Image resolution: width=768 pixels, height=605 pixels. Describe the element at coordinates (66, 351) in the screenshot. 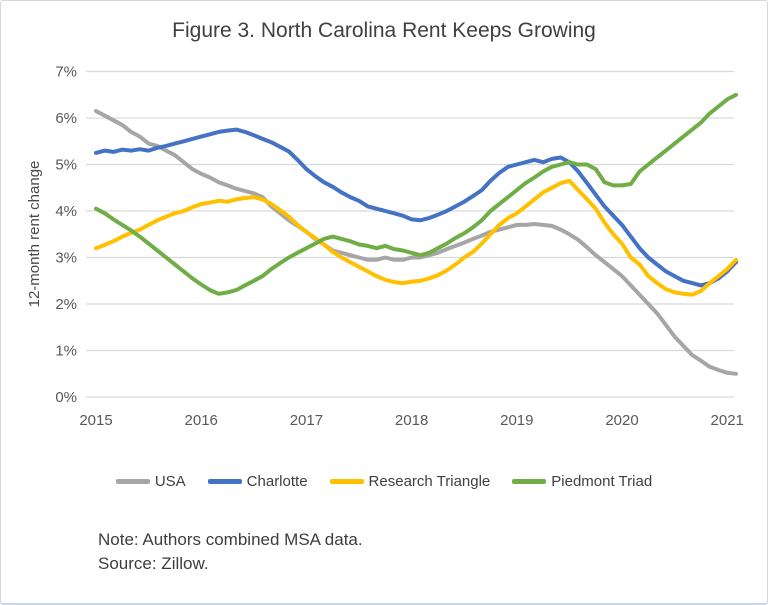

I see `y-tick-label: 1%` at that location.